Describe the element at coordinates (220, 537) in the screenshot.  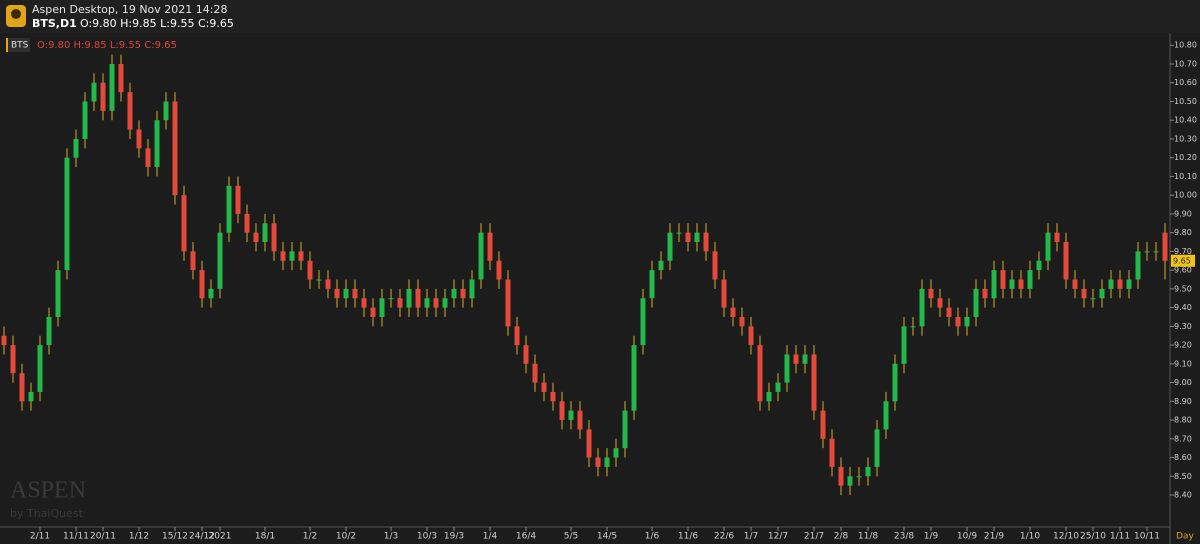
I see `x-tick-label: 2021` at that location.